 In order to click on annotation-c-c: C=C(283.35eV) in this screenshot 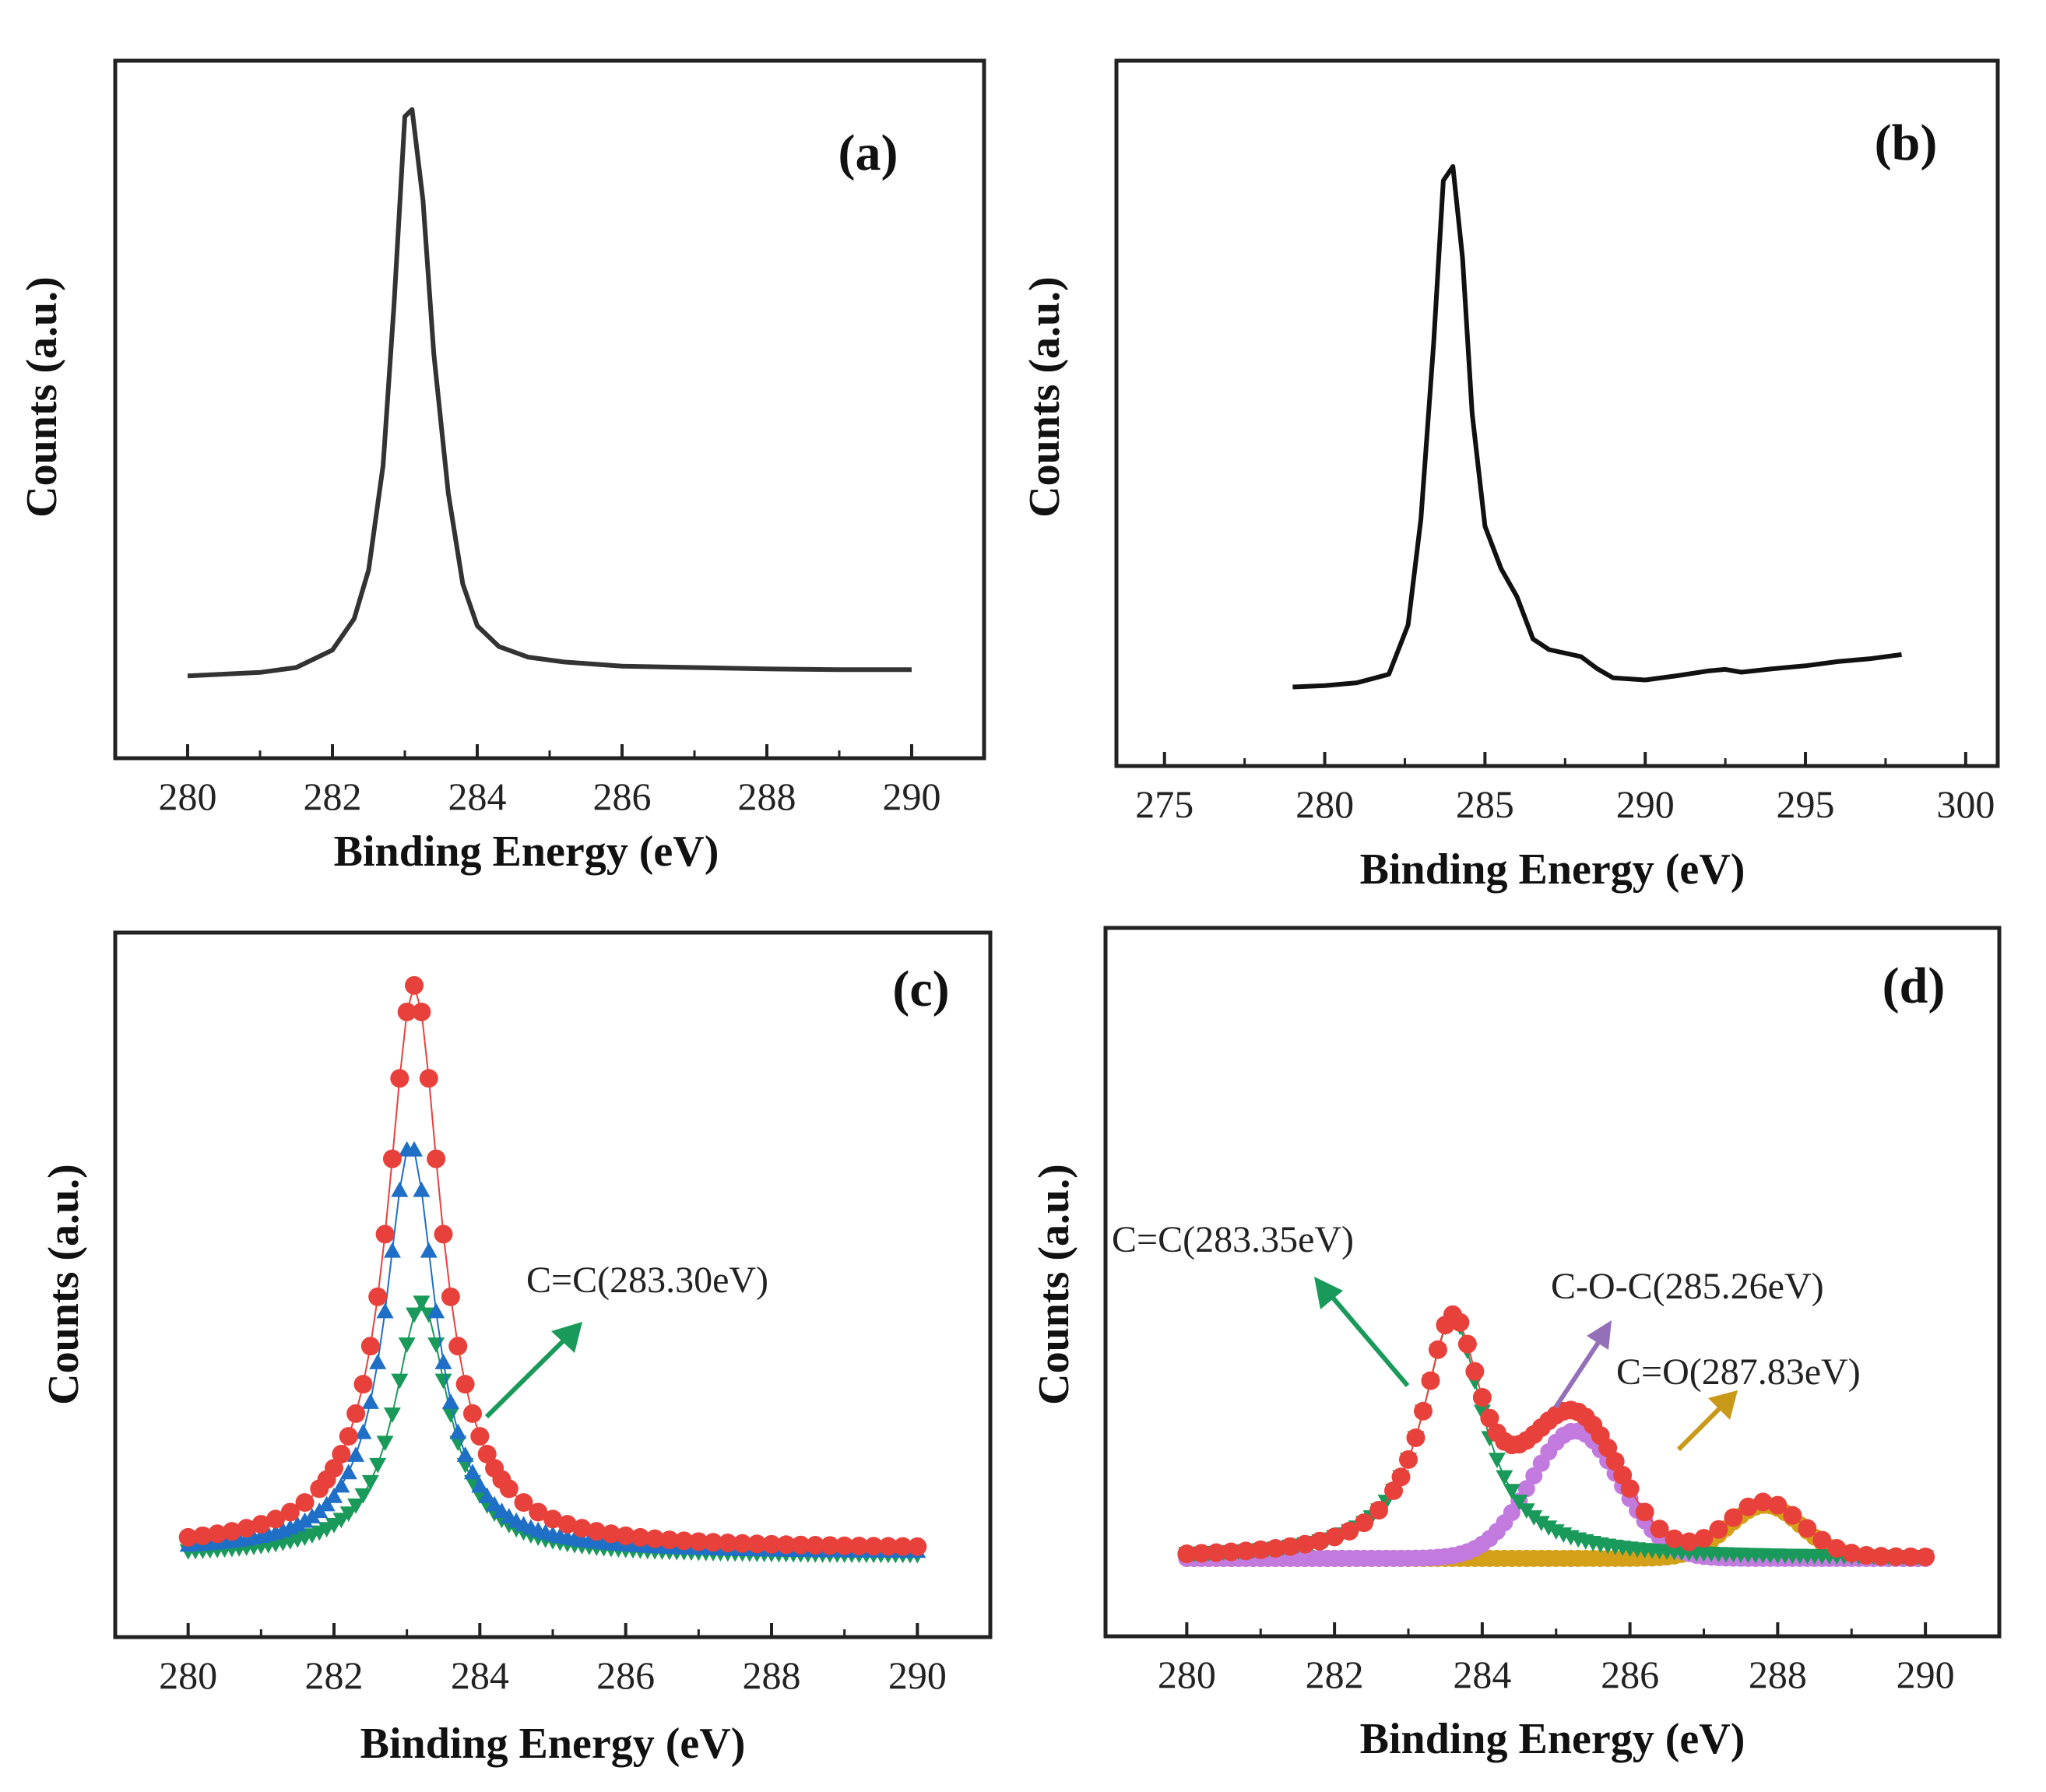, I will do `click(1233, 1239)`.